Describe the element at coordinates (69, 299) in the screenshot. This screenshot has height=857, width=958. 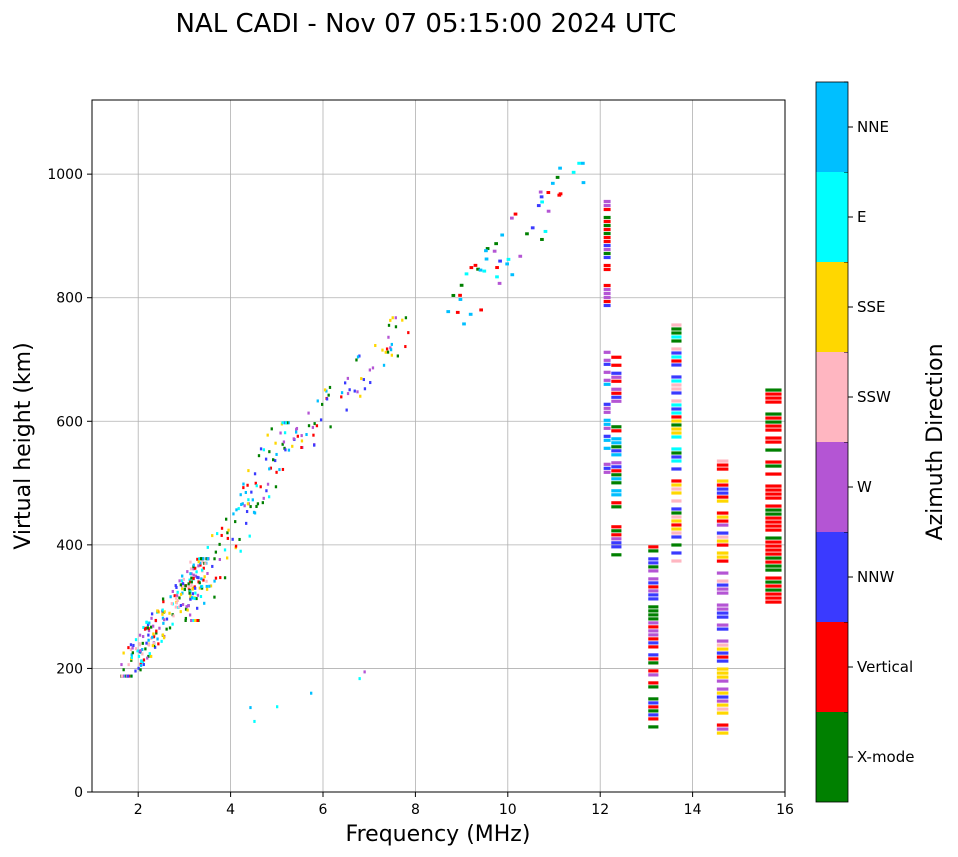
I see `y-tick-label: 800` at that location.